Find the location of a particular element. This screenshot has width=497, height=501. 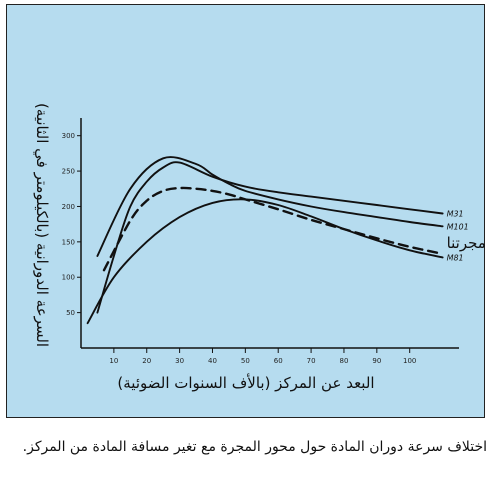

y-tick-label: 200 is located at coordinates (68, 207).